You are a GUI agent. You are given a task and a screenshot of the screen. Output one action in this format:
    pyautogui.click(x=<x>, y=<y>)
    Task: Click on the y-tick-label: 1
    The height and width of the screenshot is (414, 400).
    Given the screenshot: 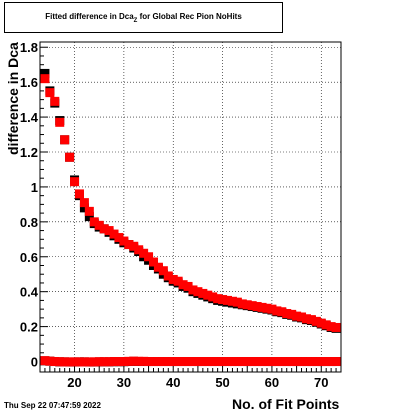 What is the action you would take?
    pyautogui.click(x=34, y=187)
    